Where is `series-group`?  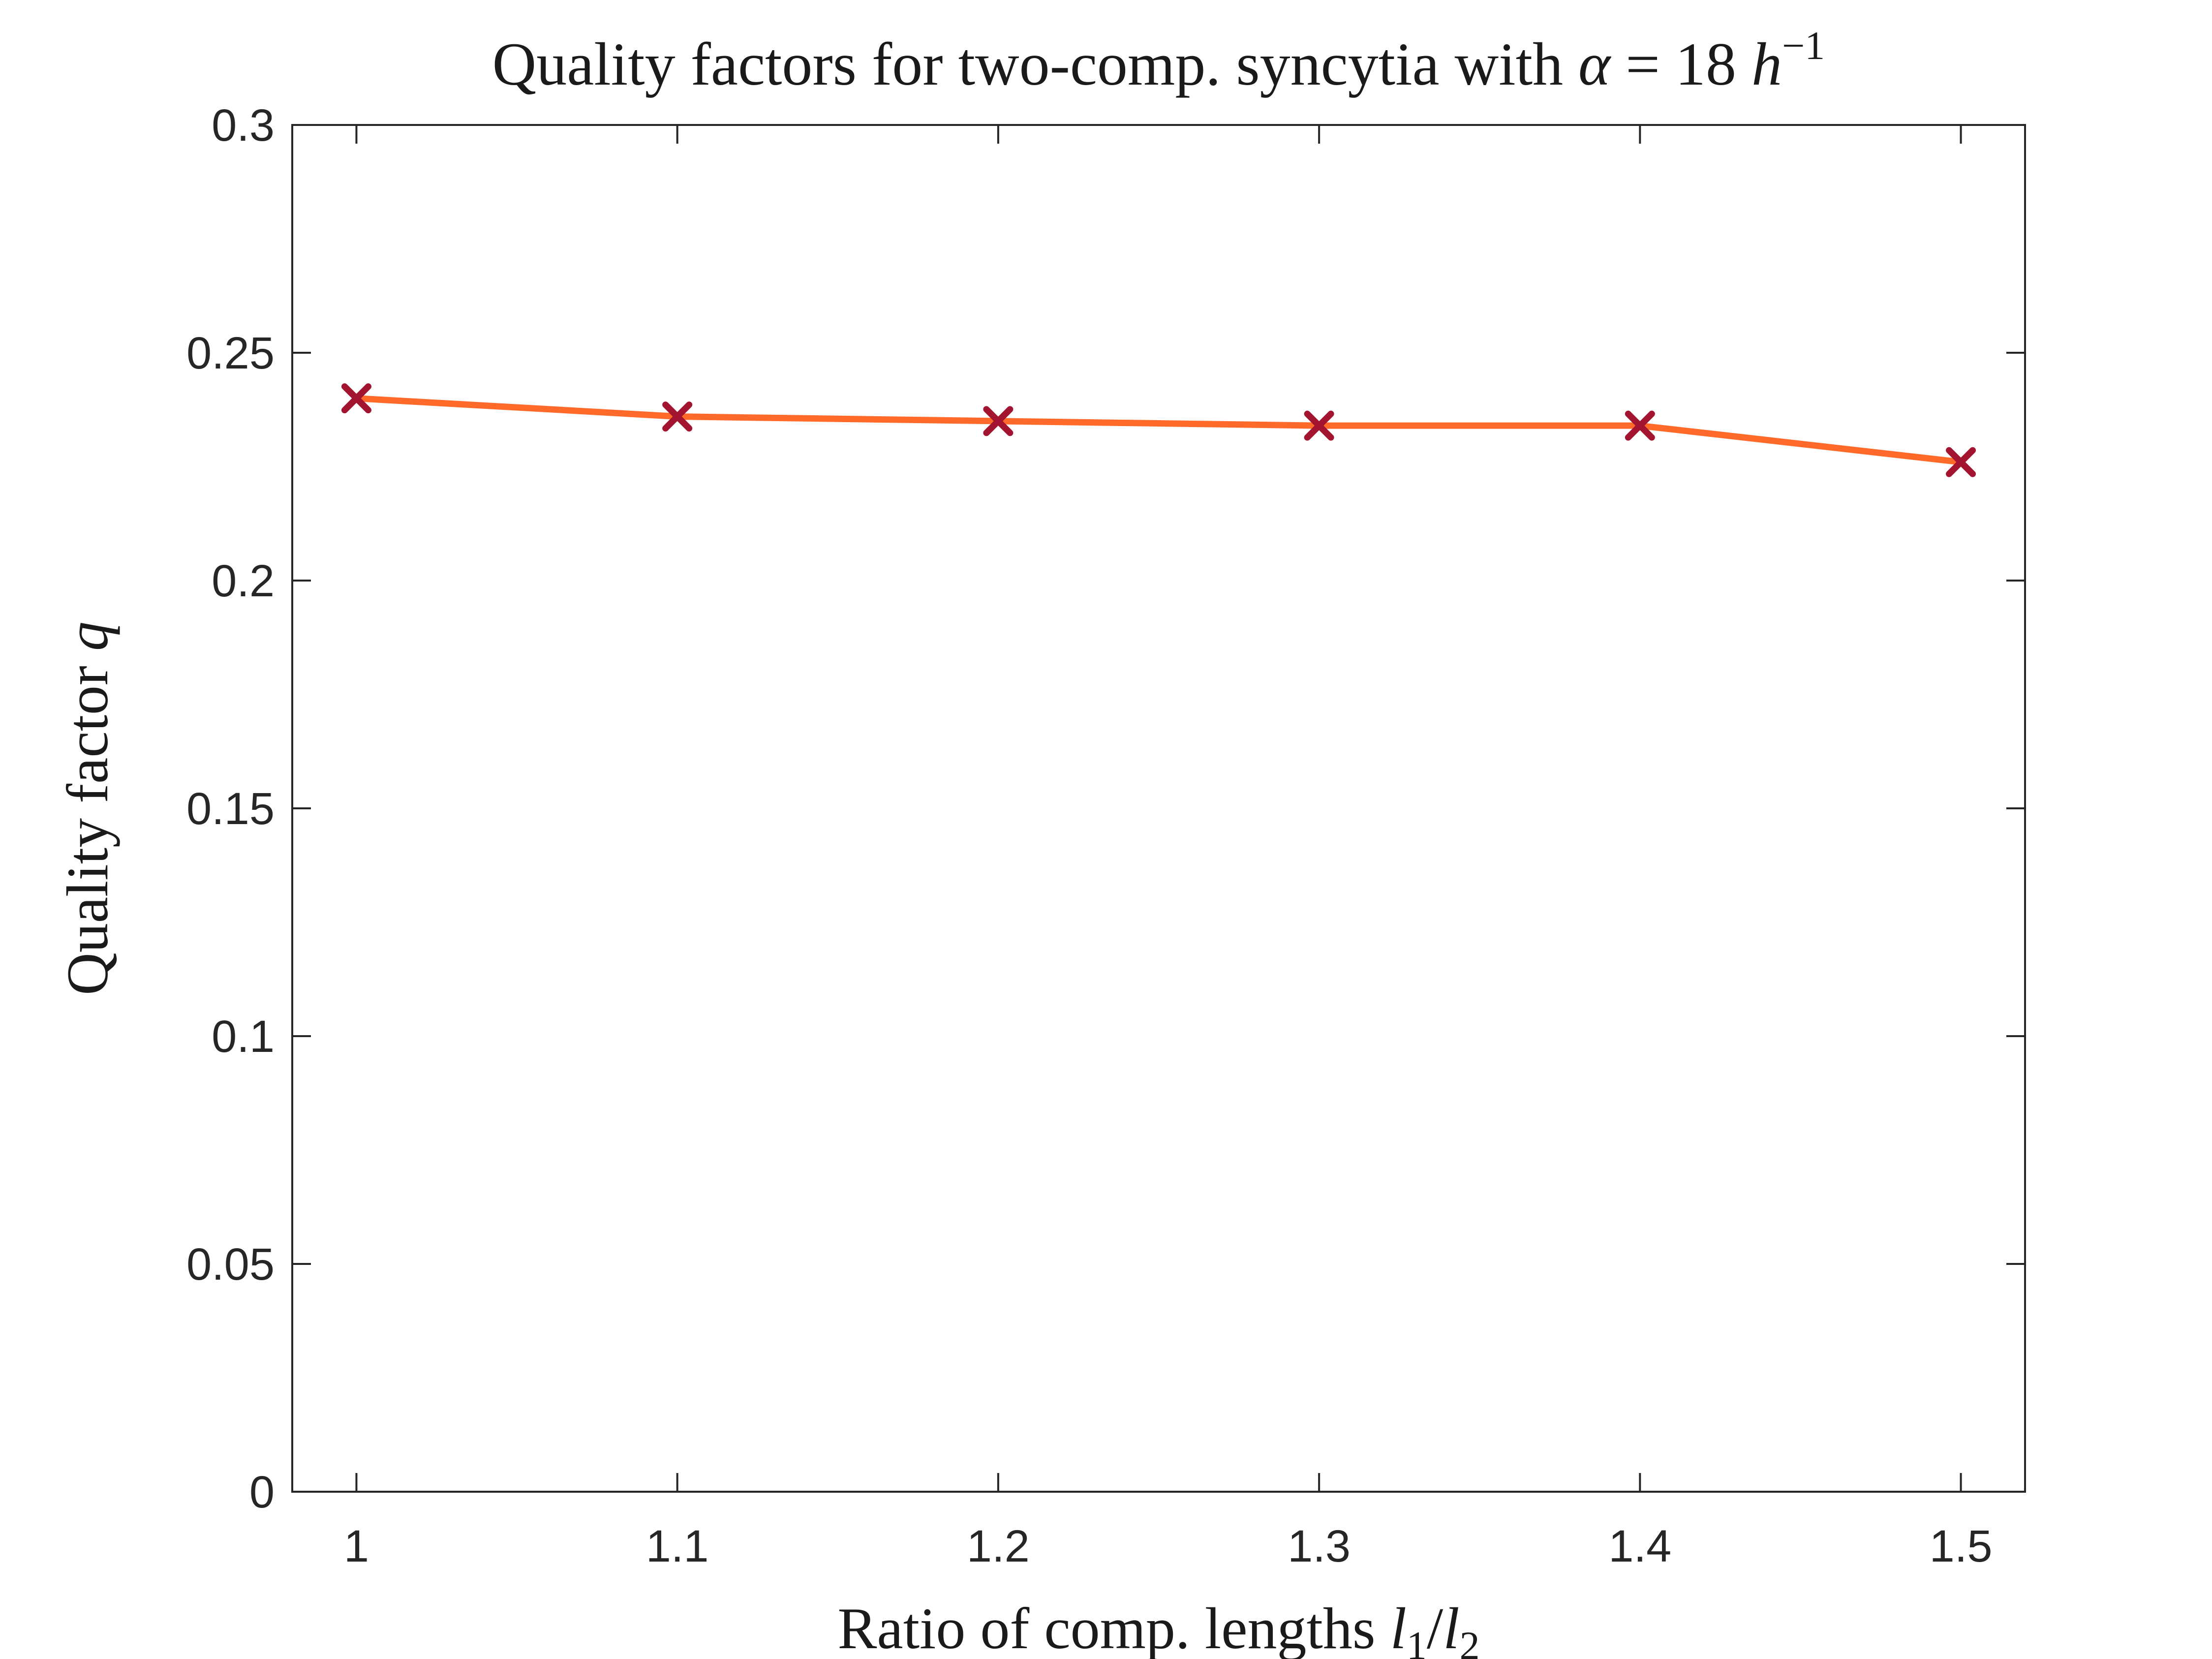
series-group is located at coordinates (1158, 430).